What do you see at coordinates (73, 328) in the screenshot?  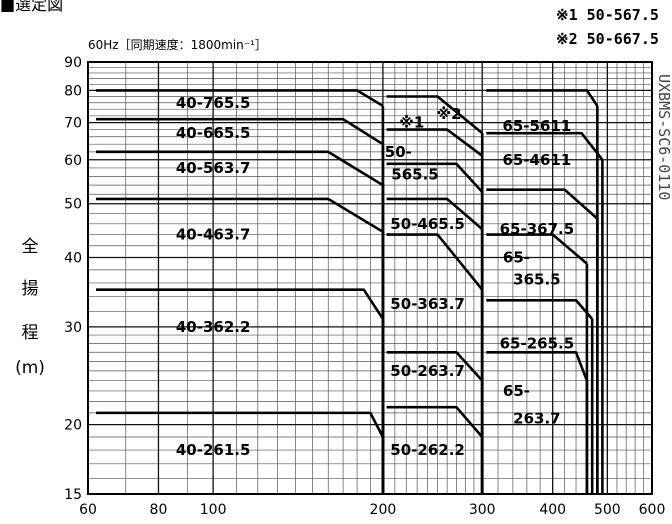 I see `y-tick-label: 30` at bounding box center [73, 328].